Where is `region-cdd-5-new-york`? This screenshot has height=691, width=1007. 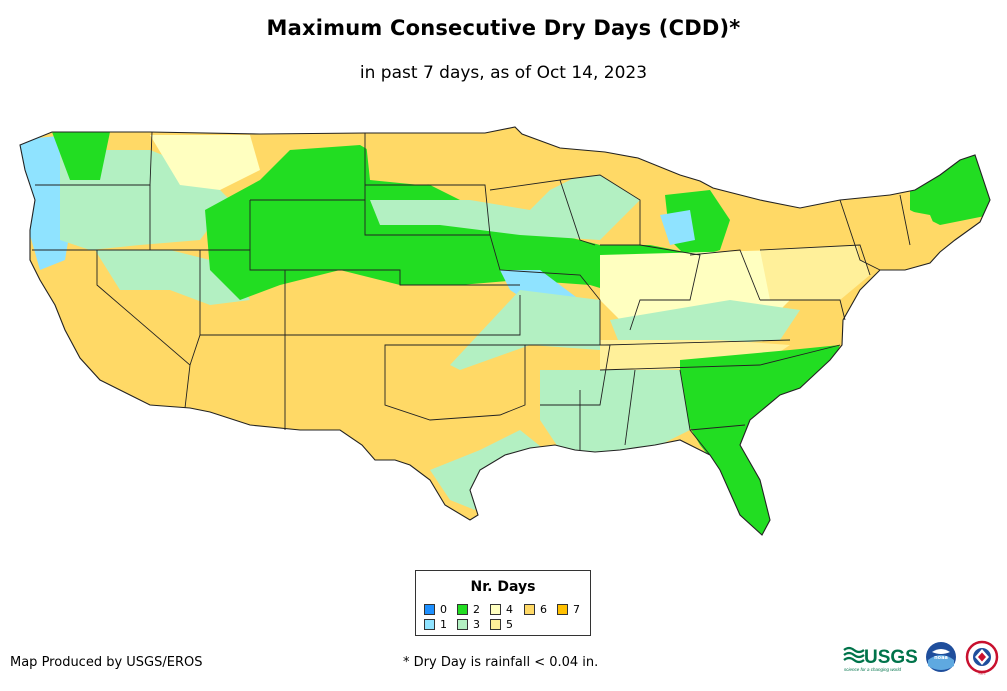
region-cdd-5-new-york is located at coordinates (815, 272).